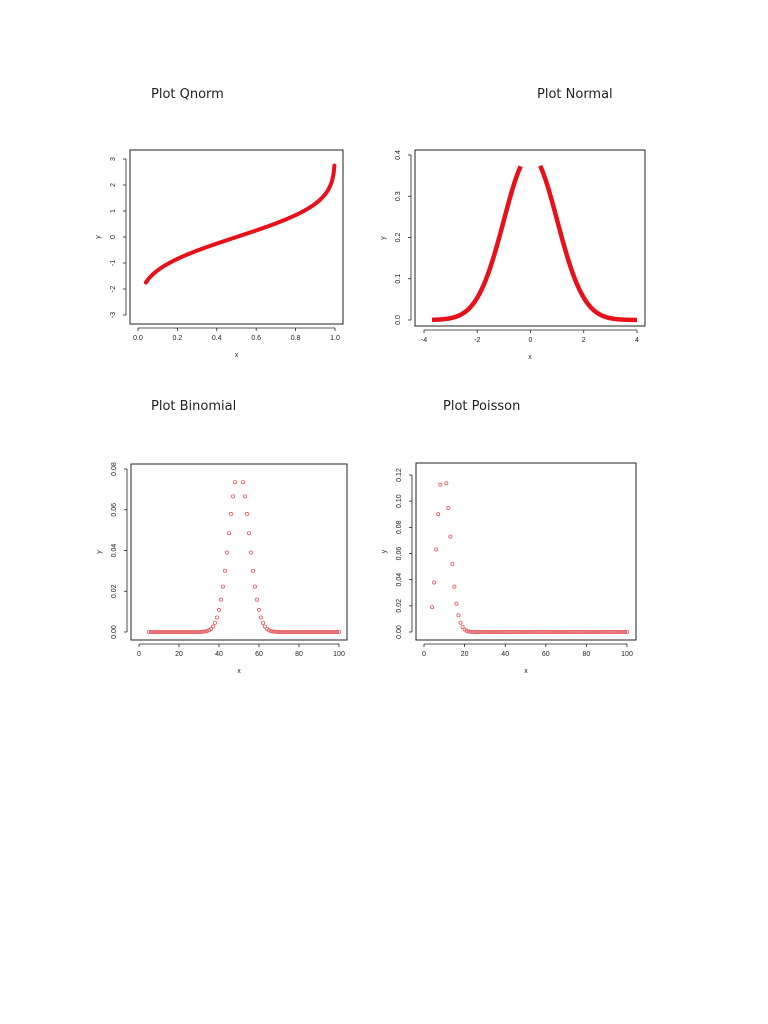 This screenshot has width=768, height=1024. Describe the element at coordinates (236, 237) in the screenshot. I see `plot-frame` at that location.